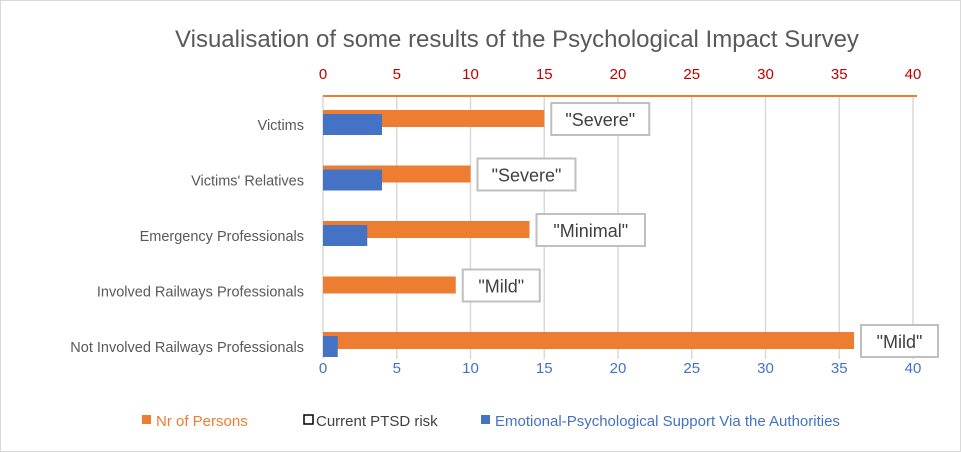 This screenshot has width=961, height=452. I want to click on bottom-axis-tick: 0, so click(323, 368).